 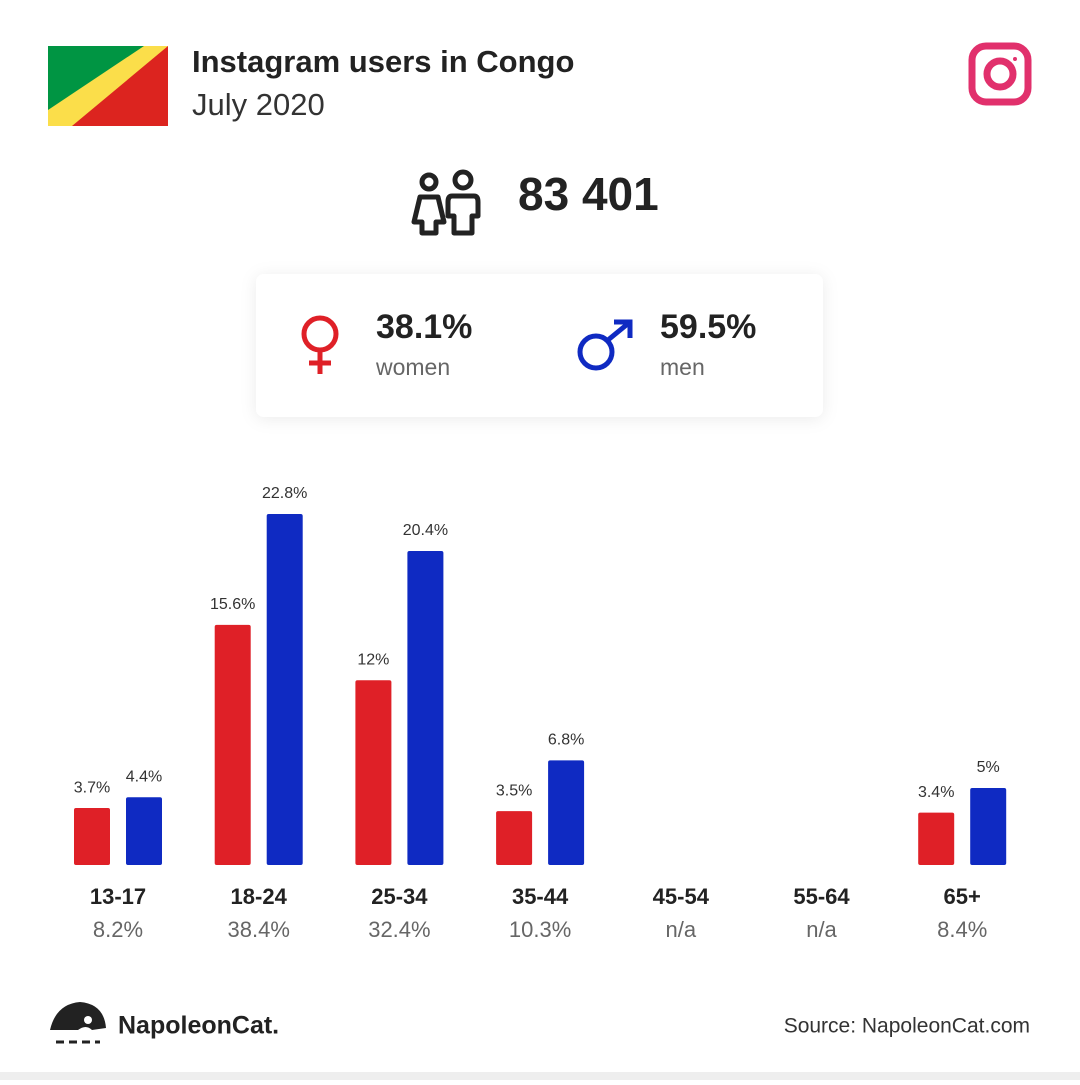 I want to click on title: Instagram users in Congo, so click(x=383, y=61).